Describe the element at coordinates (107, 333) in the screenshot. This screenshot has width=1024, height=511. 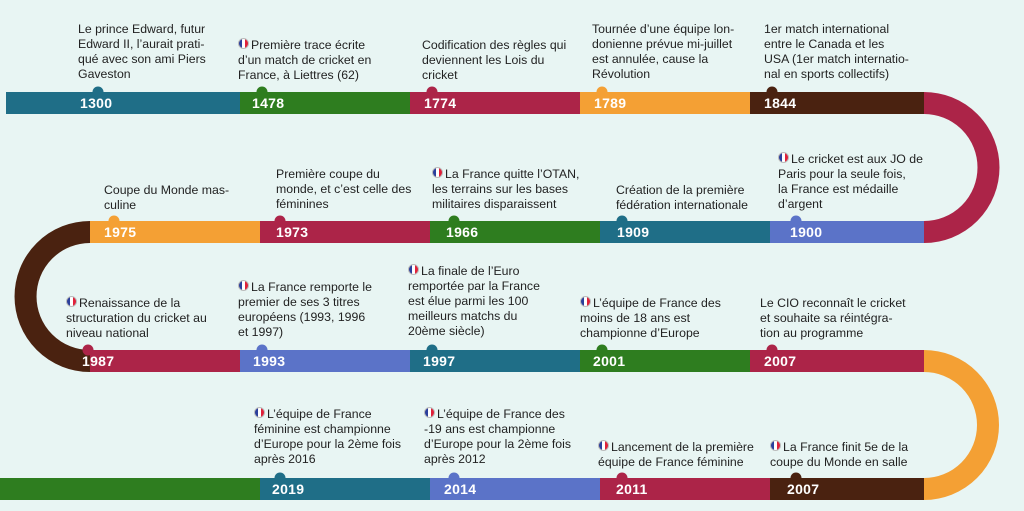
I see `event-description-line: niveau national` at that location.